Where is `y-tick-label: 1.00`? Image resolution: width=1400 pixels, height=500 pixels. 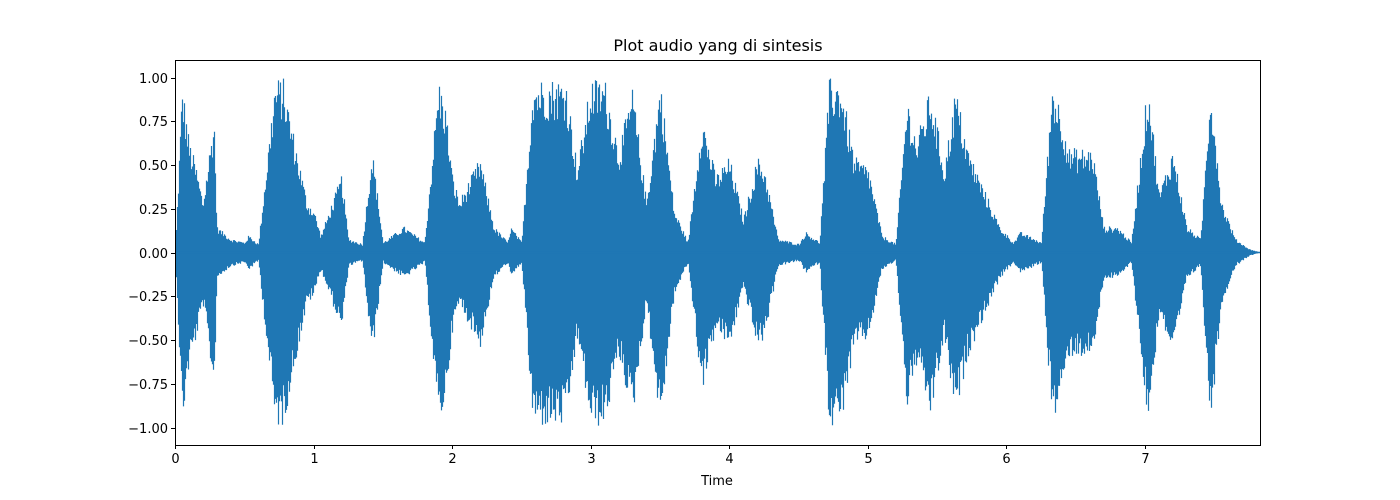
y-tick-label: 1.00 is located at coordinates (153, 79).